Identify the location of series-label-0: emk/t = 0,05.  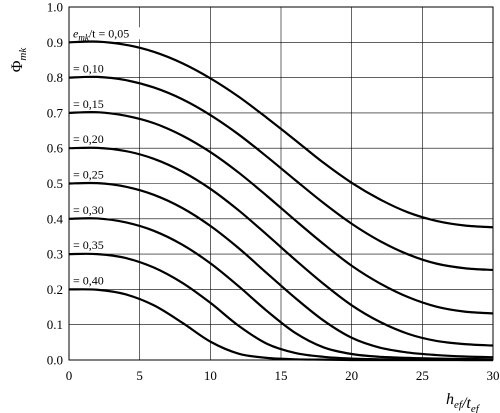
(101, 34).